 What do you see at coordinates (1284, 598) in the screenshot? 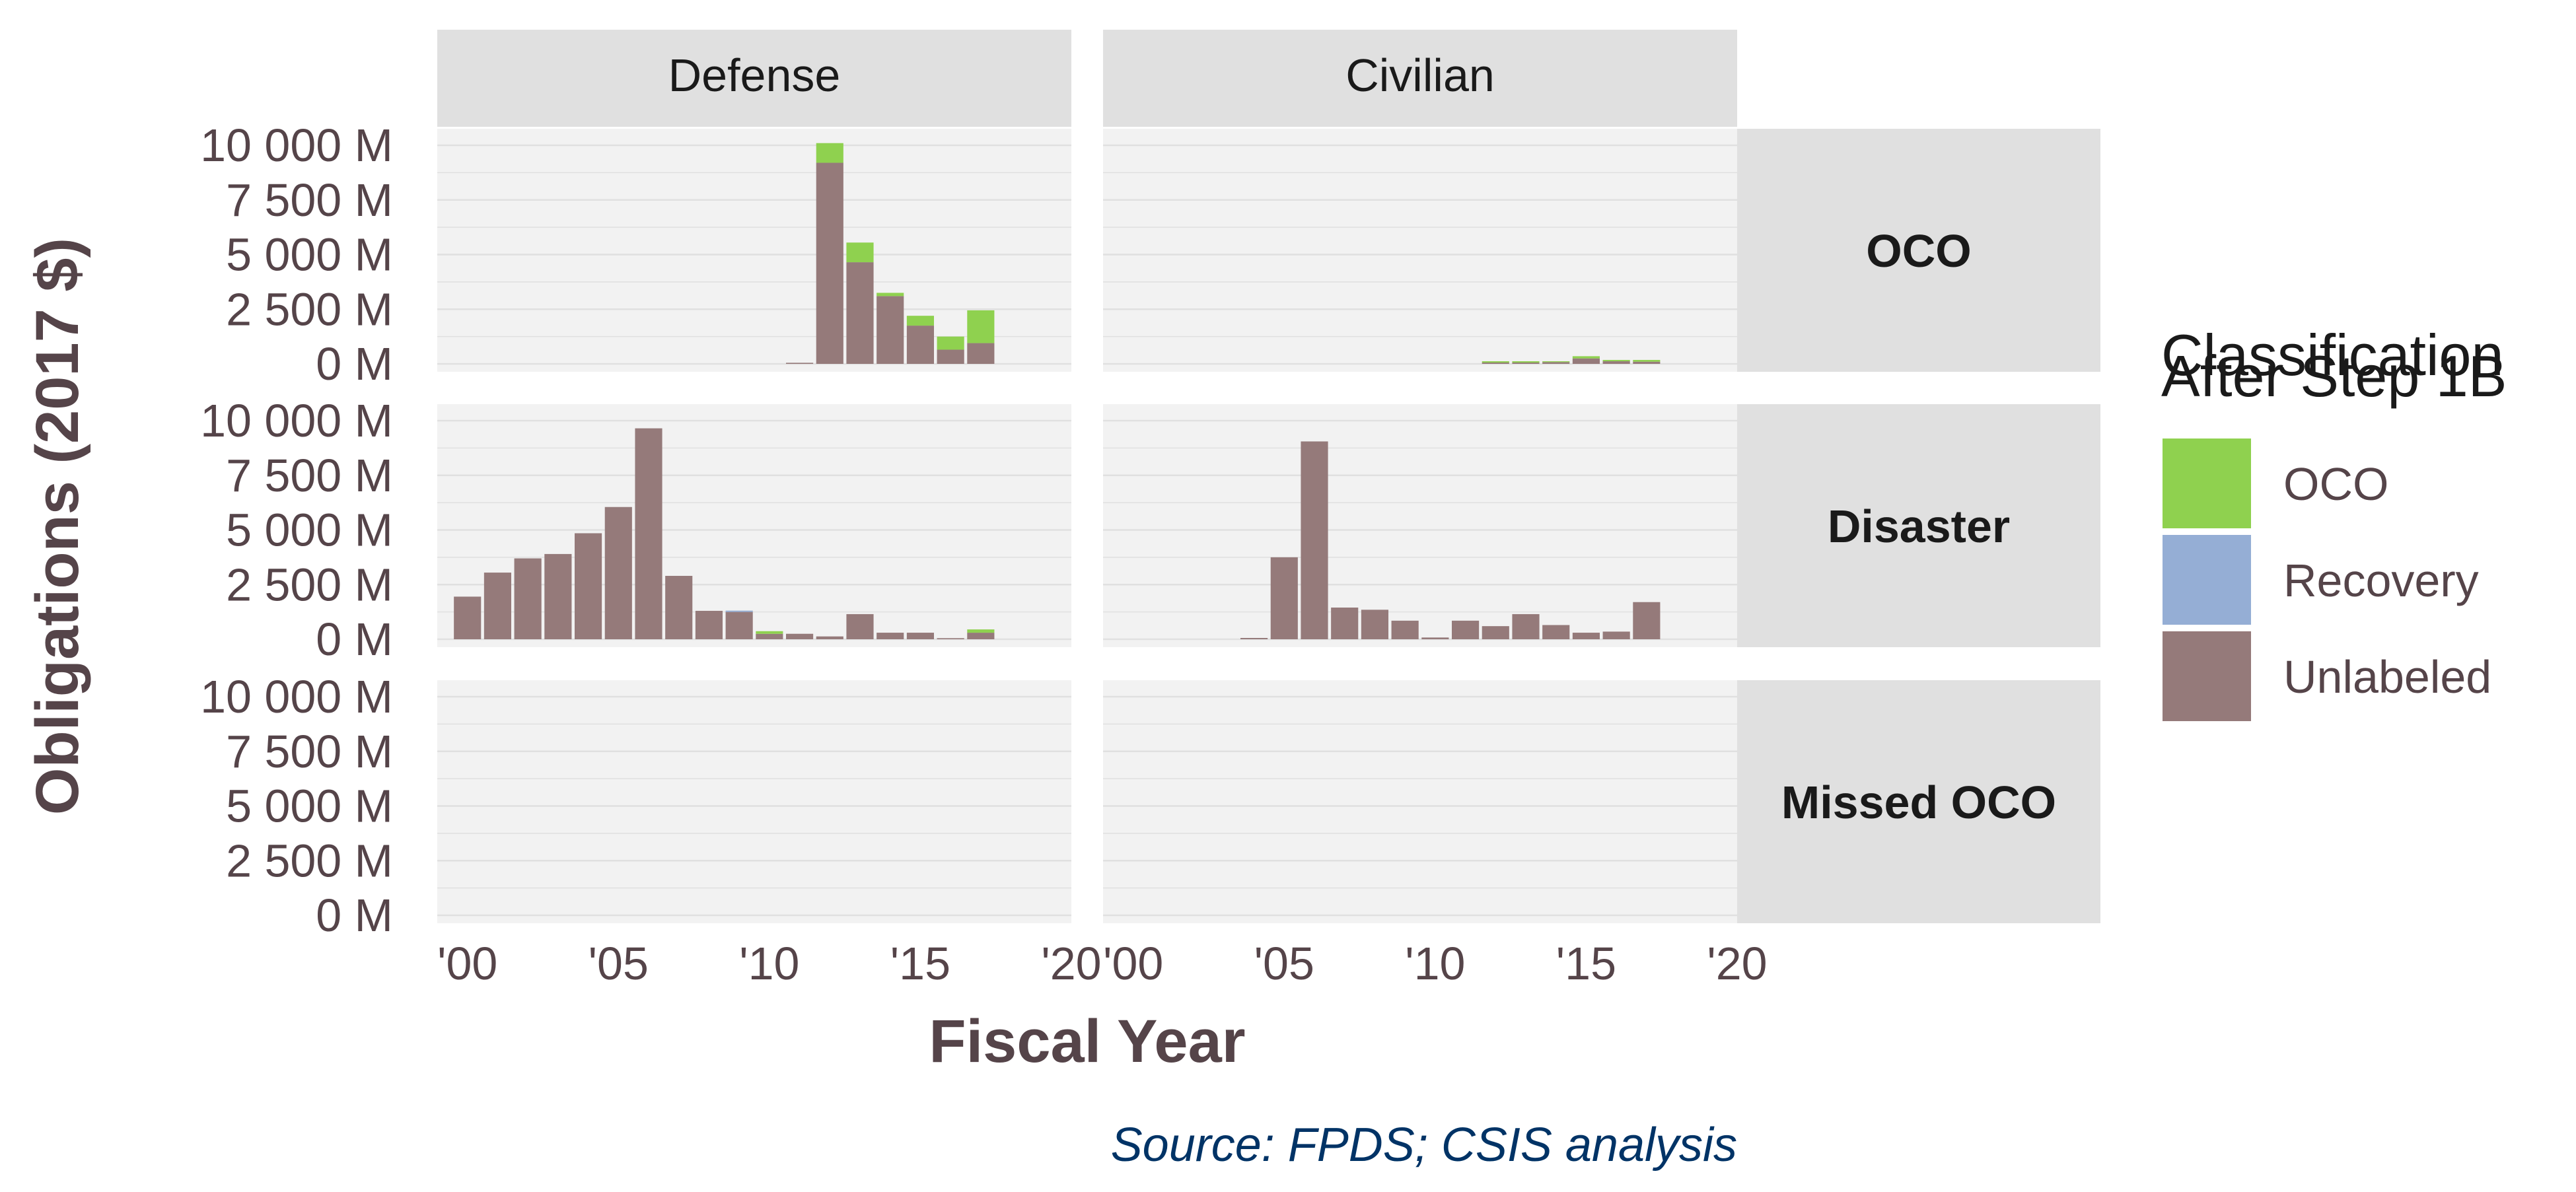
I see `bar-civilian-disaster-2005-unlabeled` at bounding box center [1284, 598].